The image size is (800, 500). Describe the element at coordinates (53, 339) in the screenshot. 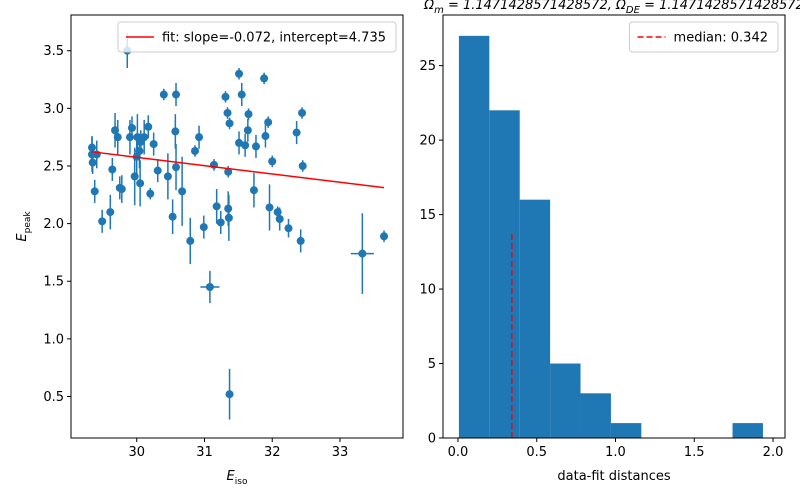

I see `y-tick-label: 1.0` at that location.